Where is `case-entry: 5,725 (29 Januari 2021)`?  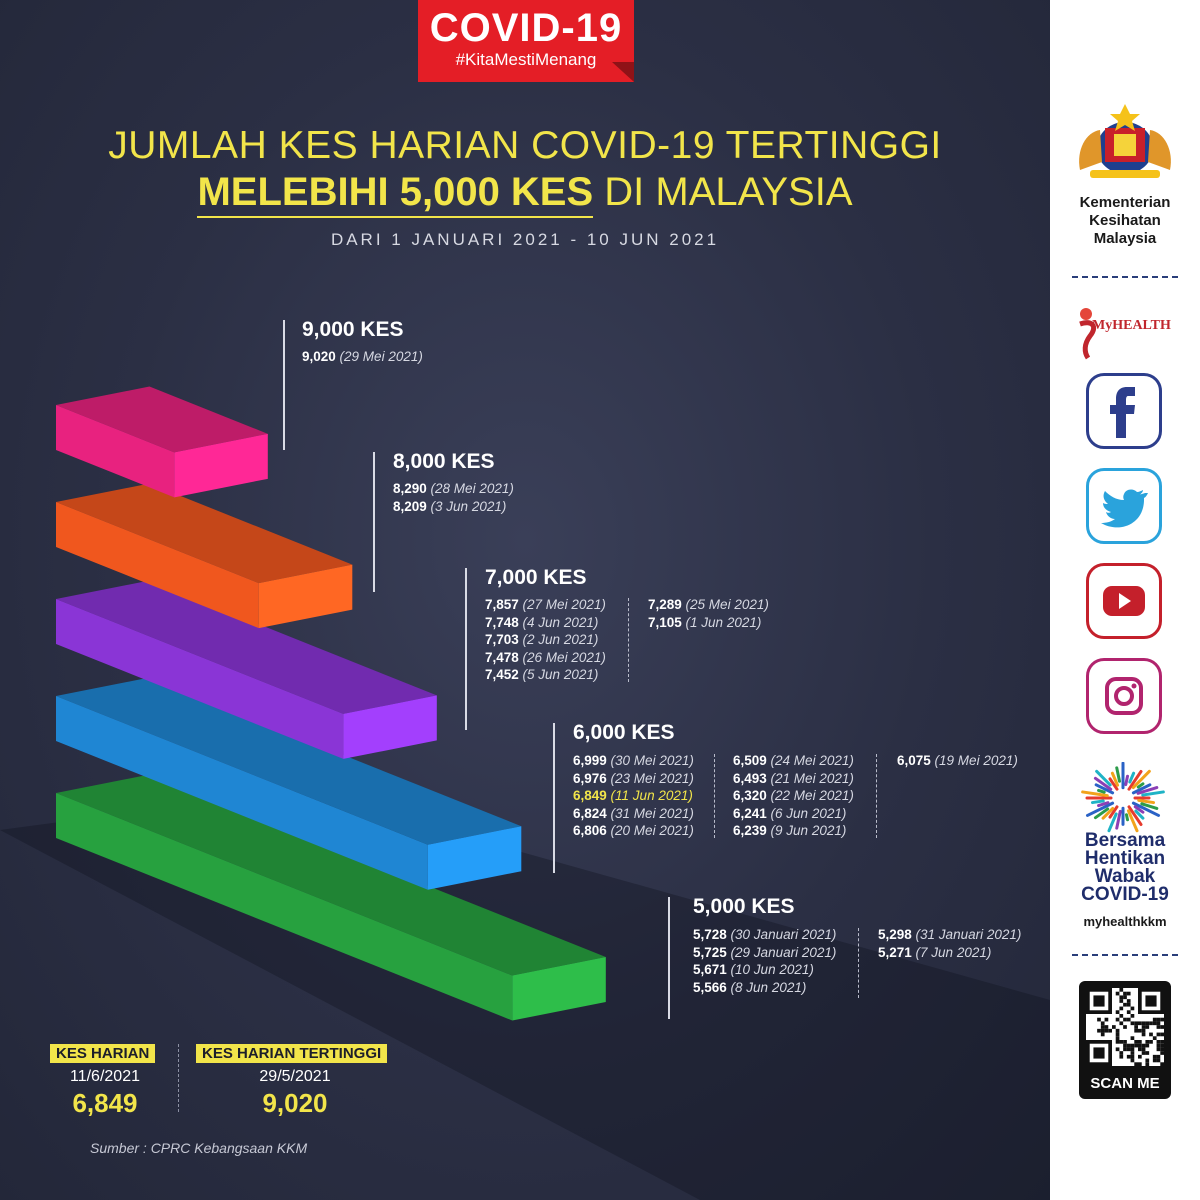
case-entry: 5,725 (29 Januari 2021) is located at coordinates (764, 953).